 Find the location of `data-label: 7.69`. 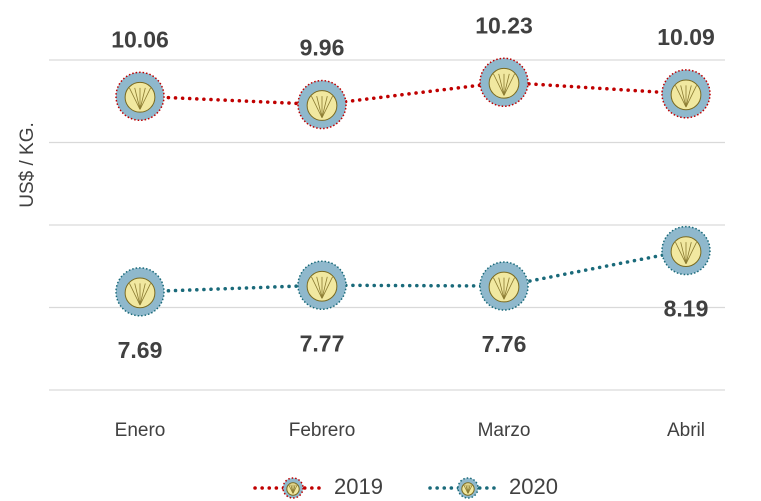

data-label: 7.69 is located at coordinates (140, 350).